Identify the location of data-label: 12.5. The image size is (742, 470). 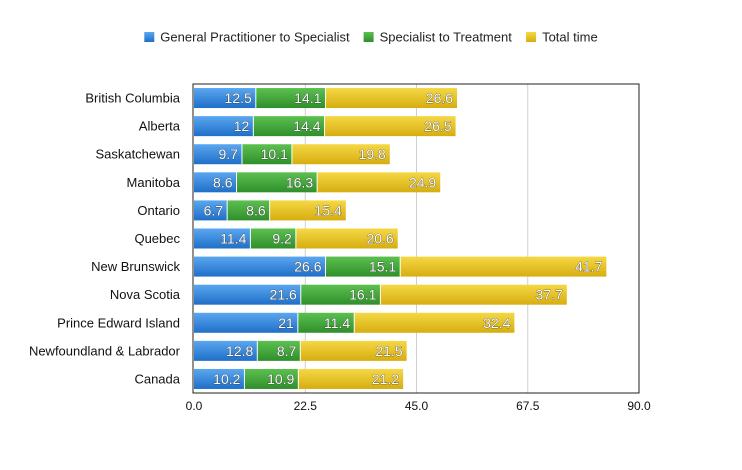
(238, 98).